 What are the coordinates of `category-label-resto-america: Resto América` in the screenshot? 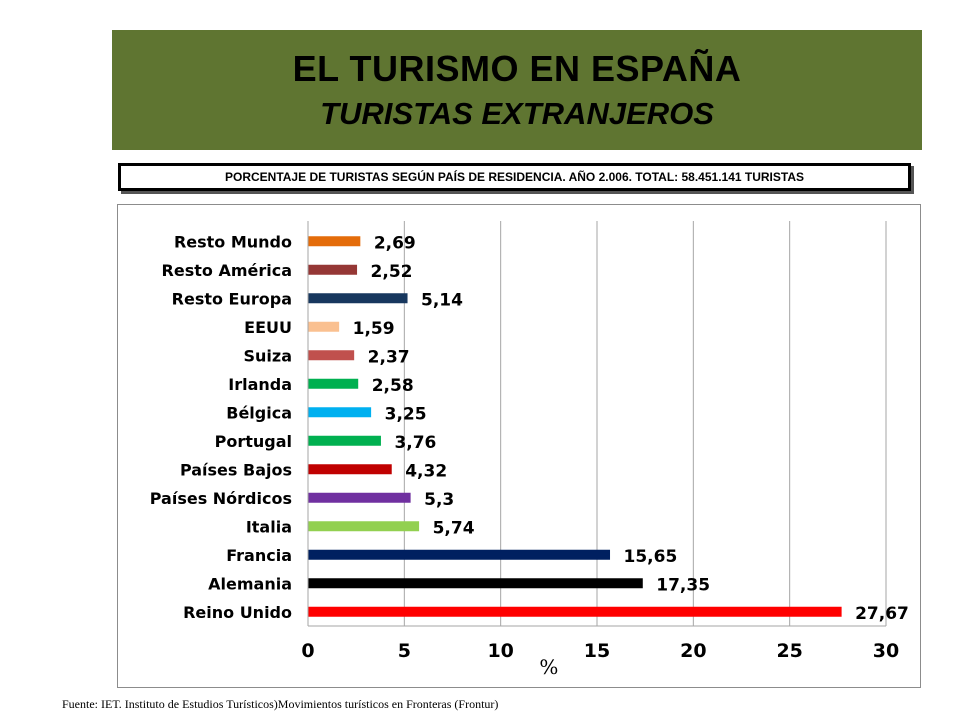 It's located at (227, 270).